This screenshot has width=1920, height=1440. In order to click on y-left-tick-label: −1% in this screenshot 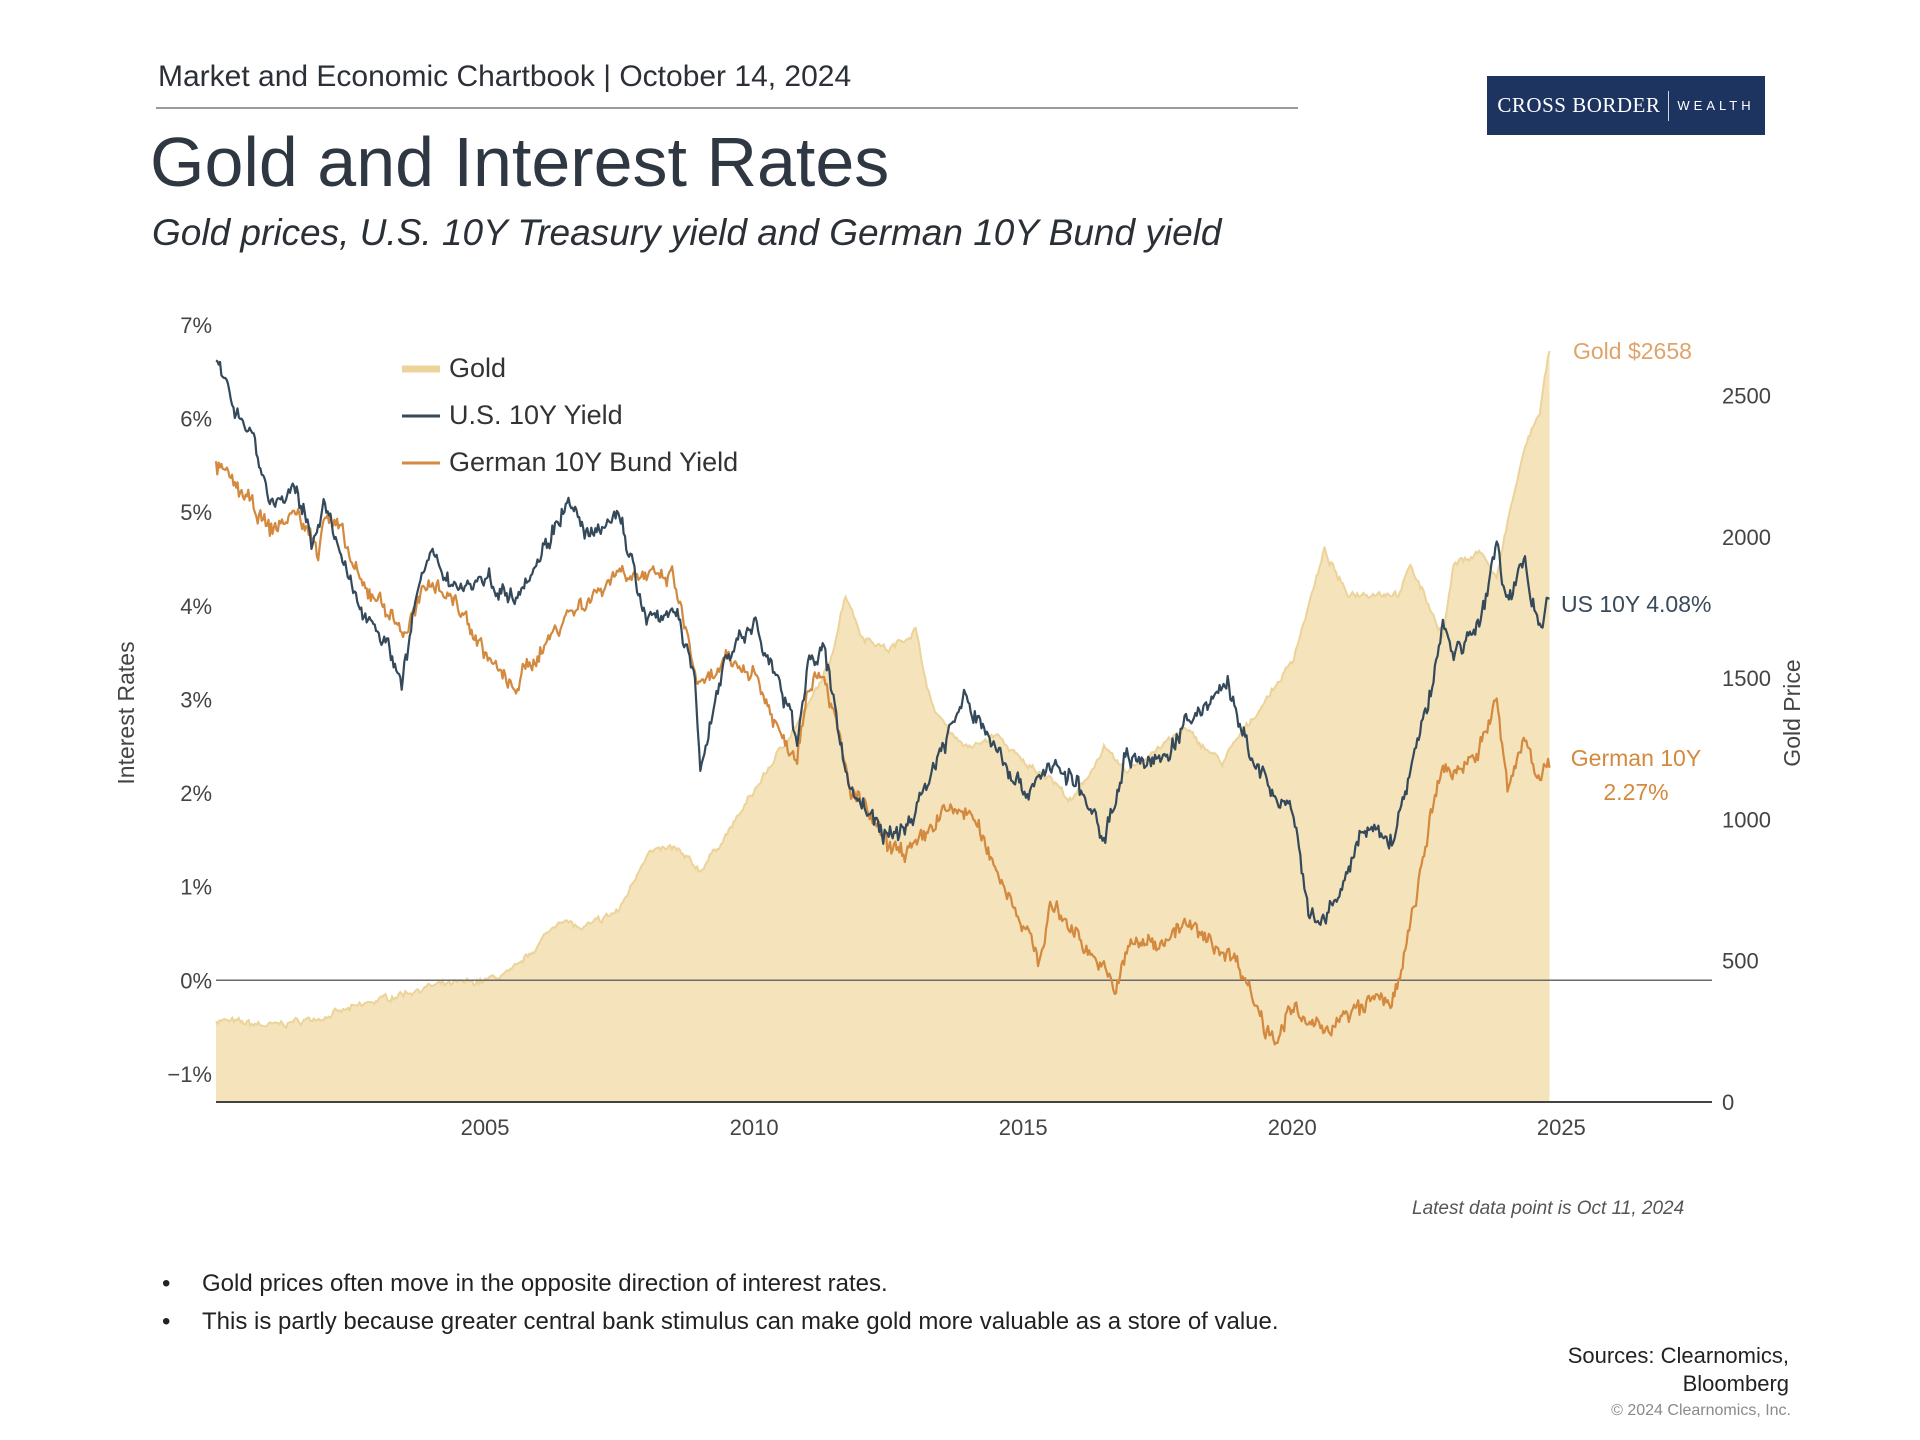, I will do `click(189, 1074)`.